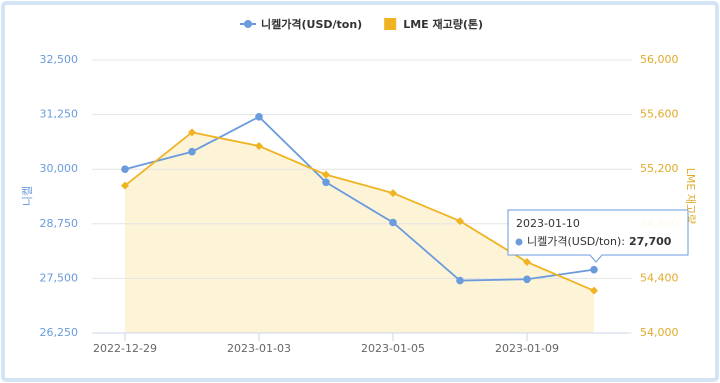 Image resolution: width=720 pixels, height=383 pixels. Describe the element at coordinates (259, 348) in the screenshot. I see `x-tick-label: 2023-01-03` at that location.